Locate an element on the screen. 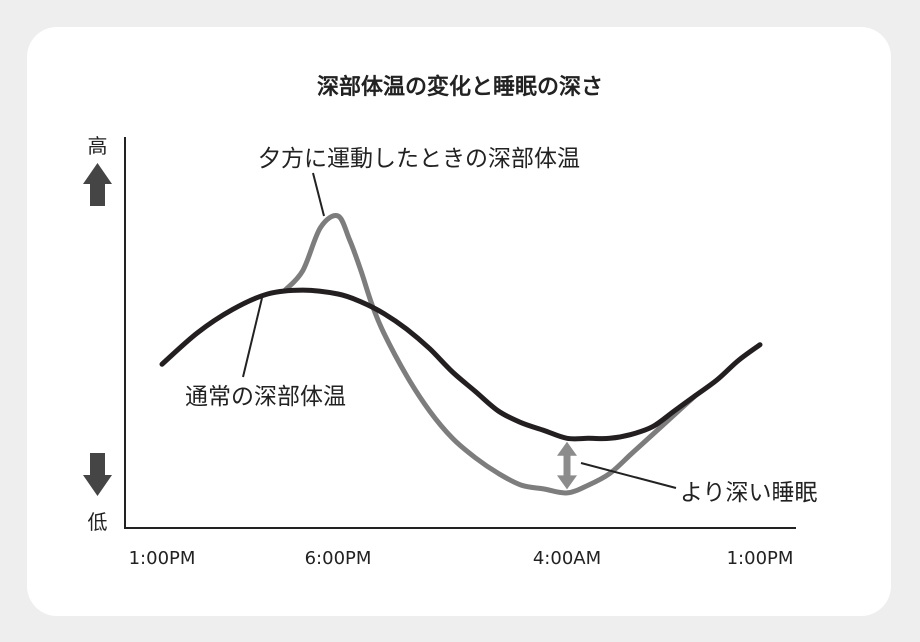  annotation-layer is located at coordinates (567, 465).